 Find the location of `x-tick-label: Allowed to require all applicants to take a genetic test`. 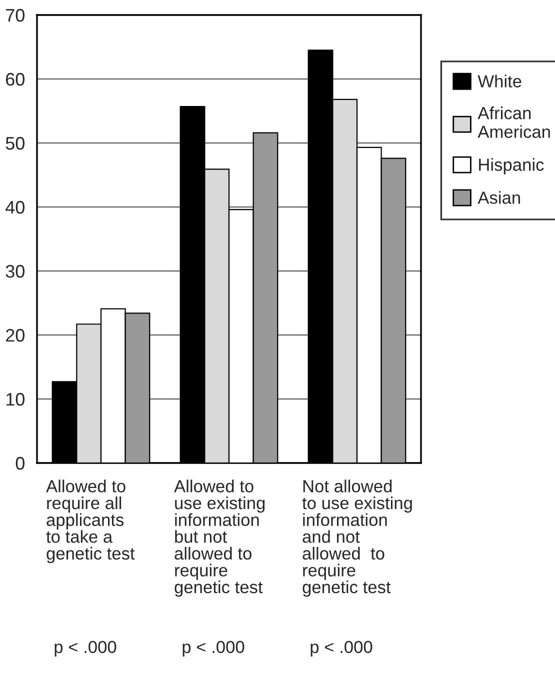

x-tick-label: Allowed to require all applicants to take a genetic test is located at coordinates (90, 522).